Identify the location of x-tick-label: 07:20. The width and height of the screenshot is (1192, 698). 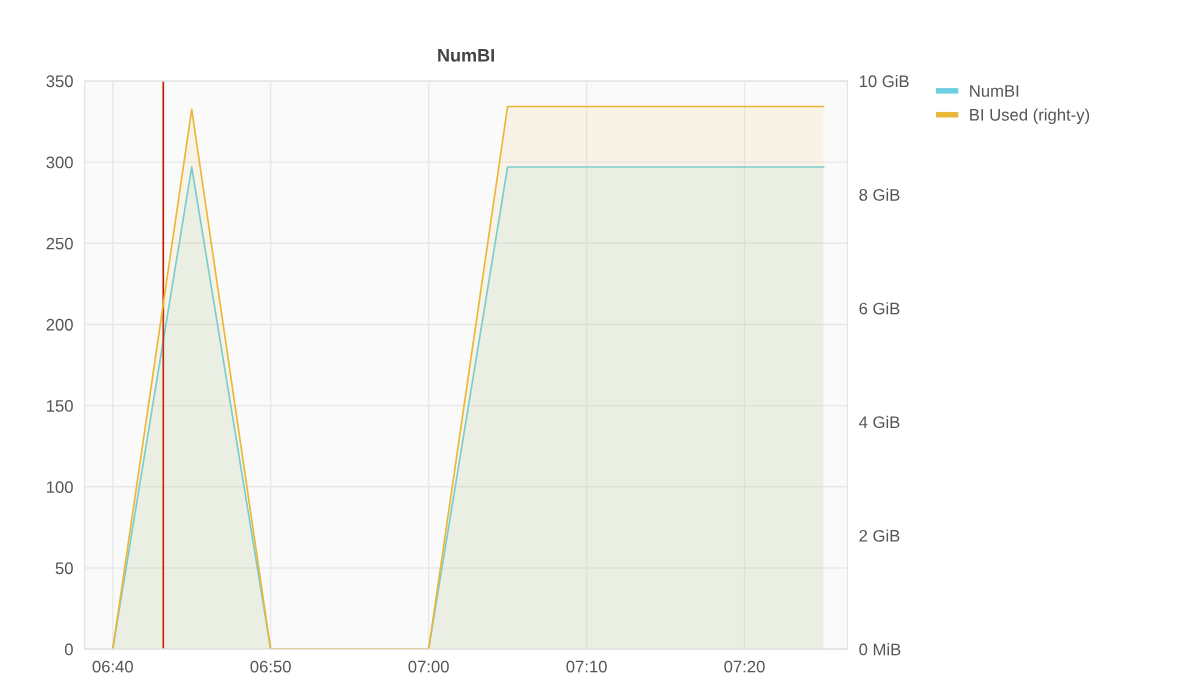
(744, 666).